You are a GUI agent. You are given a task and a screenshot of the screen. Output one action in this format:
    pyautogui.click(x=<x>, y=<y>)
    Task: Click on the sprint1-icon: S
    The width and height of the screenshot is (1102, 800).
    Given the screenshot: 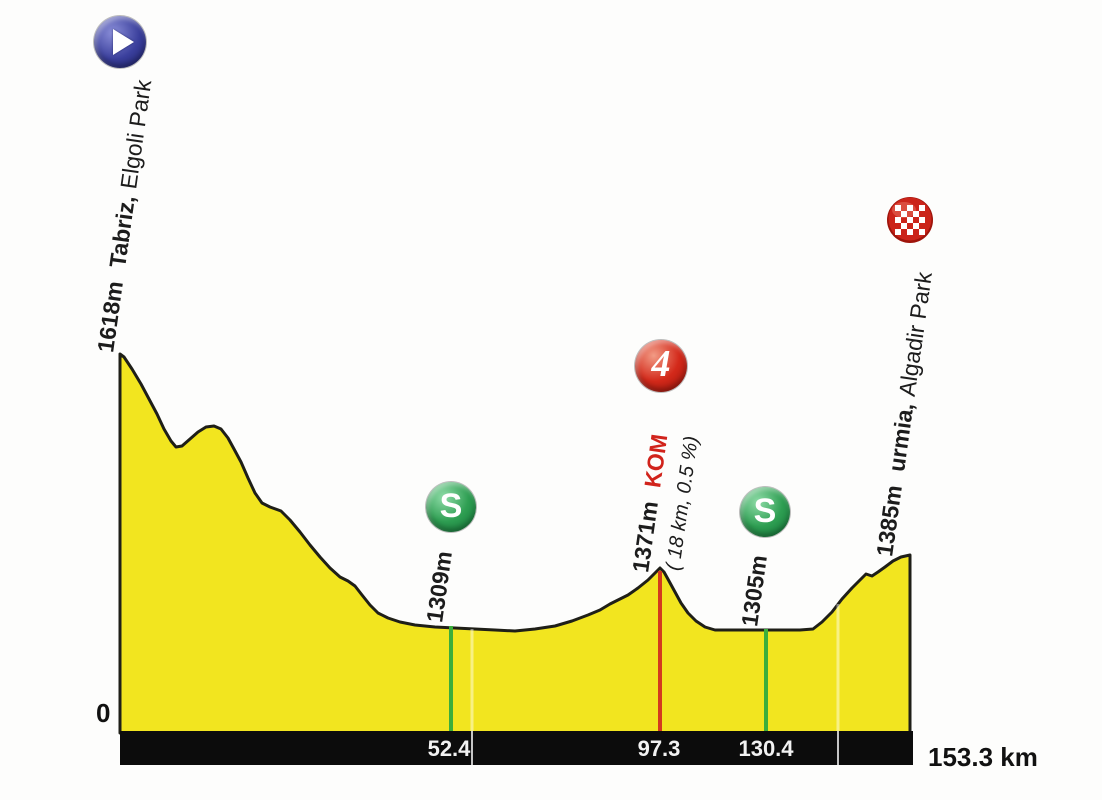 What is the action you would take?
    pyautogui.click(x=451, y=507)
    